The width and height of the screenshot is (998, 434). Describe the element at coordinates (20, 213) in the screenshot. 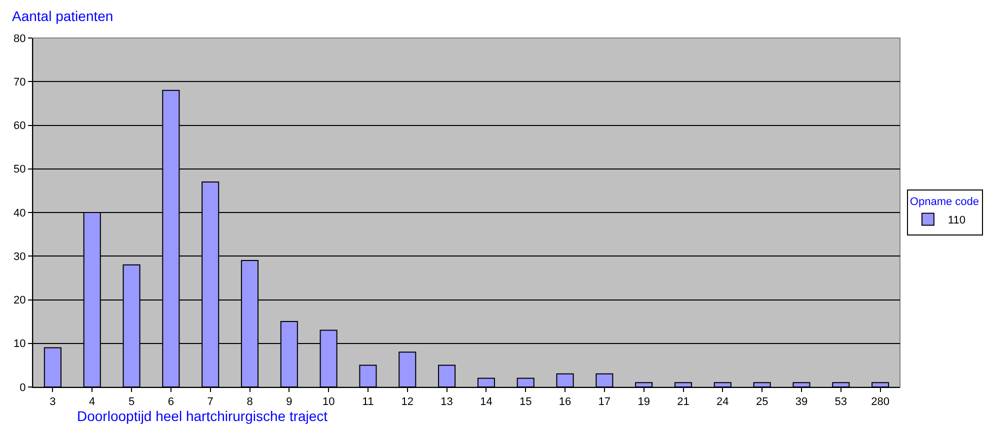

I see `y-tick-label: 40` at that location.